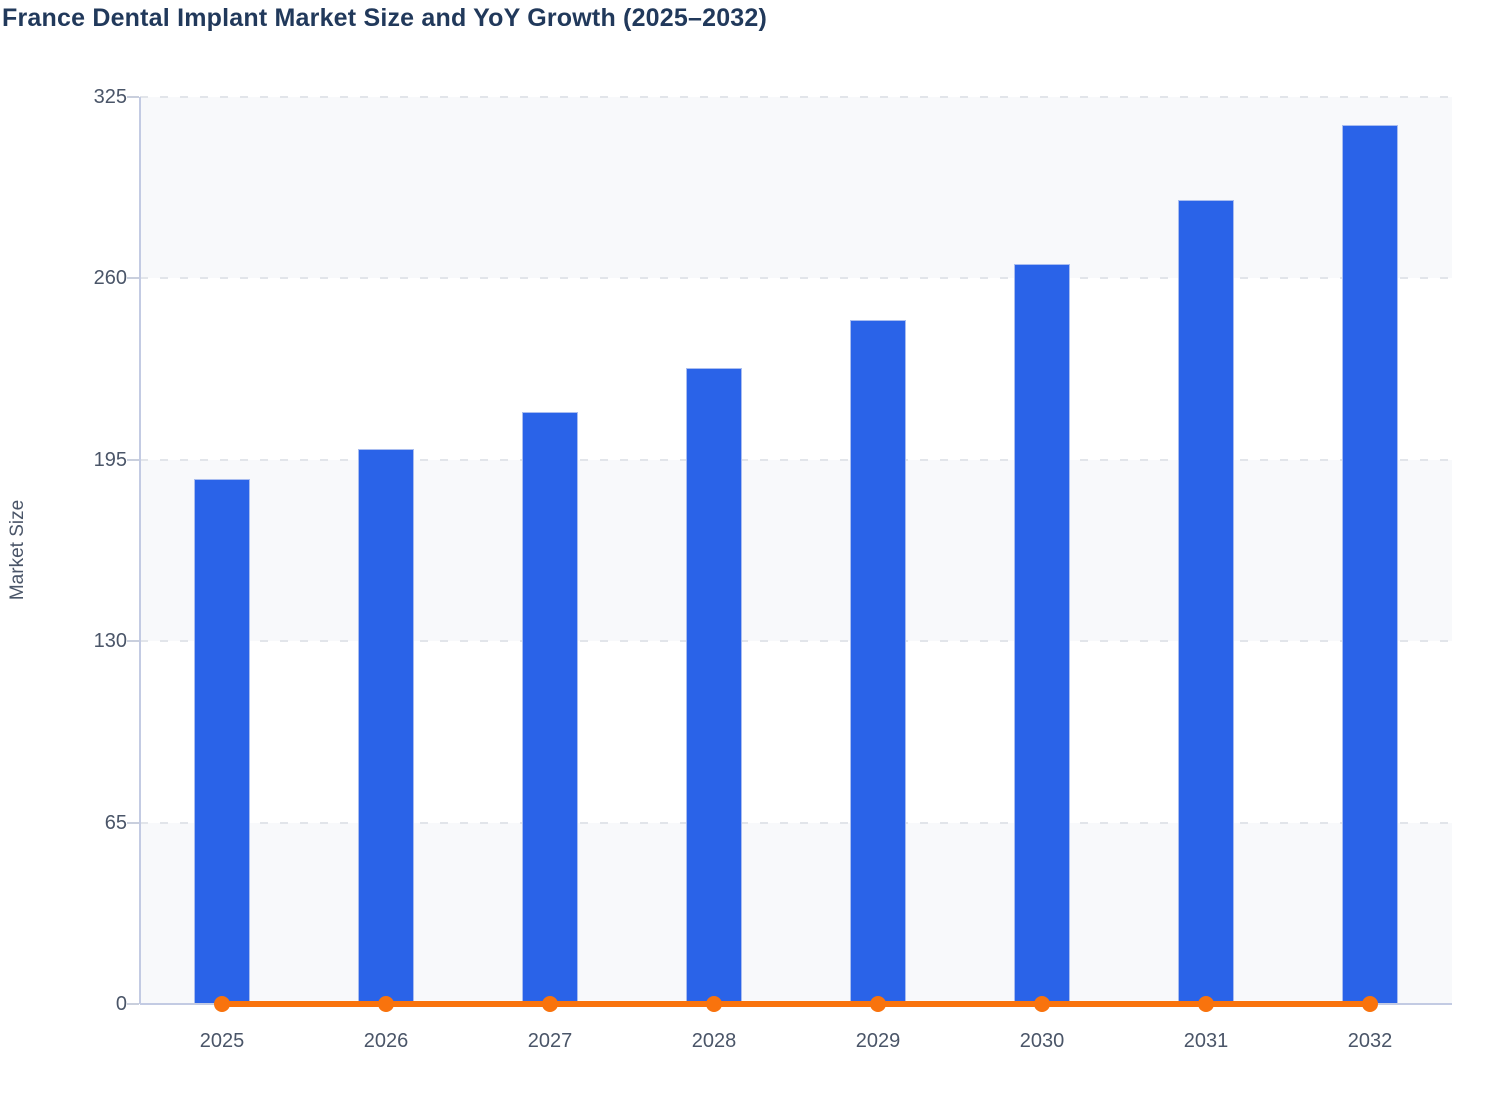 This screenshot has width=1508, height=1120. What do you see at coordinates (714, 1041) in the screenshot?
I see `x-tick-label-2028: 2028` at bounding box center [714, 1041].